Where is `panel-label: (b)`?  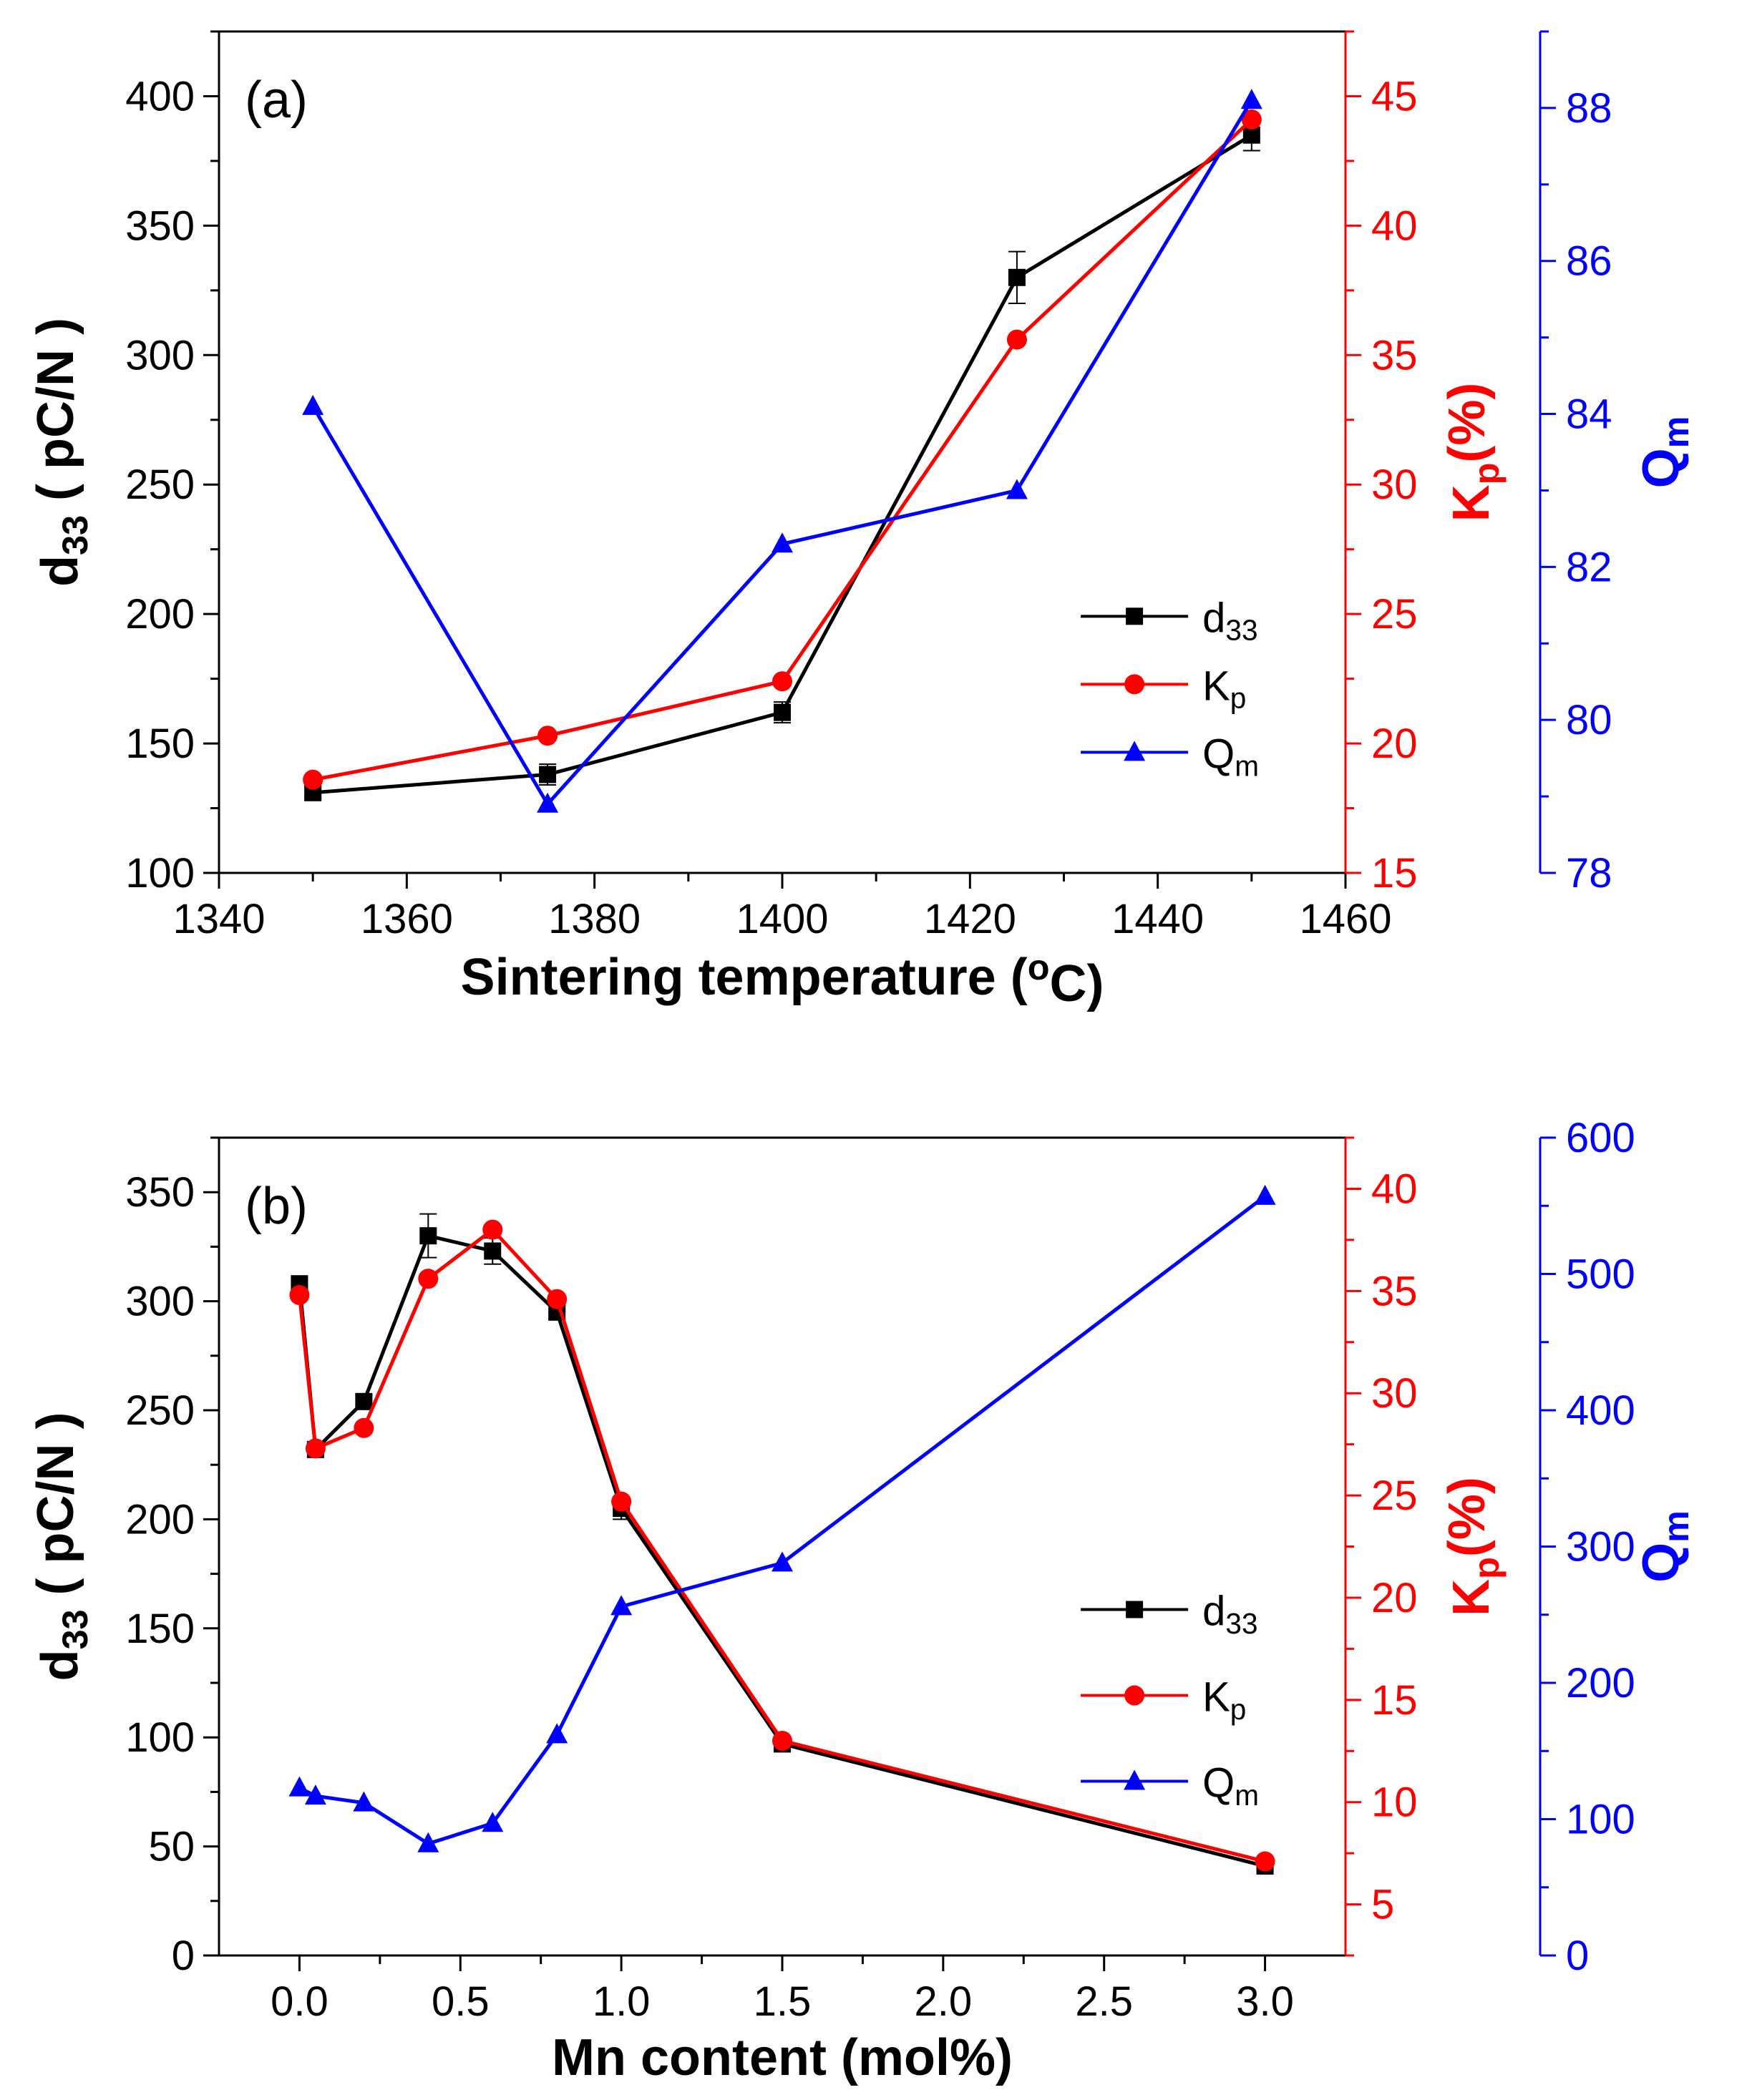
panel-label: (b) is located at coordinates (276, 1206).